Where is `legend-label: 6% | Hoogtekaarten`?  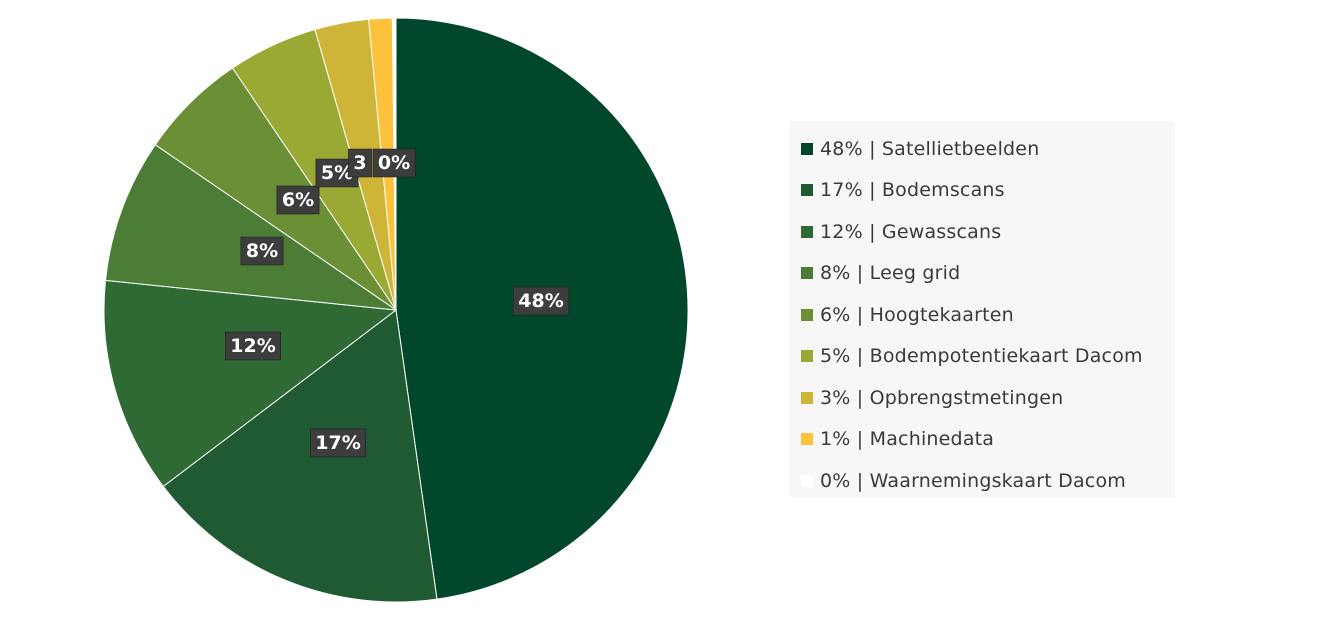 legend-label: 6% | Hoogtekaarten is located at coordinates (917, 314).